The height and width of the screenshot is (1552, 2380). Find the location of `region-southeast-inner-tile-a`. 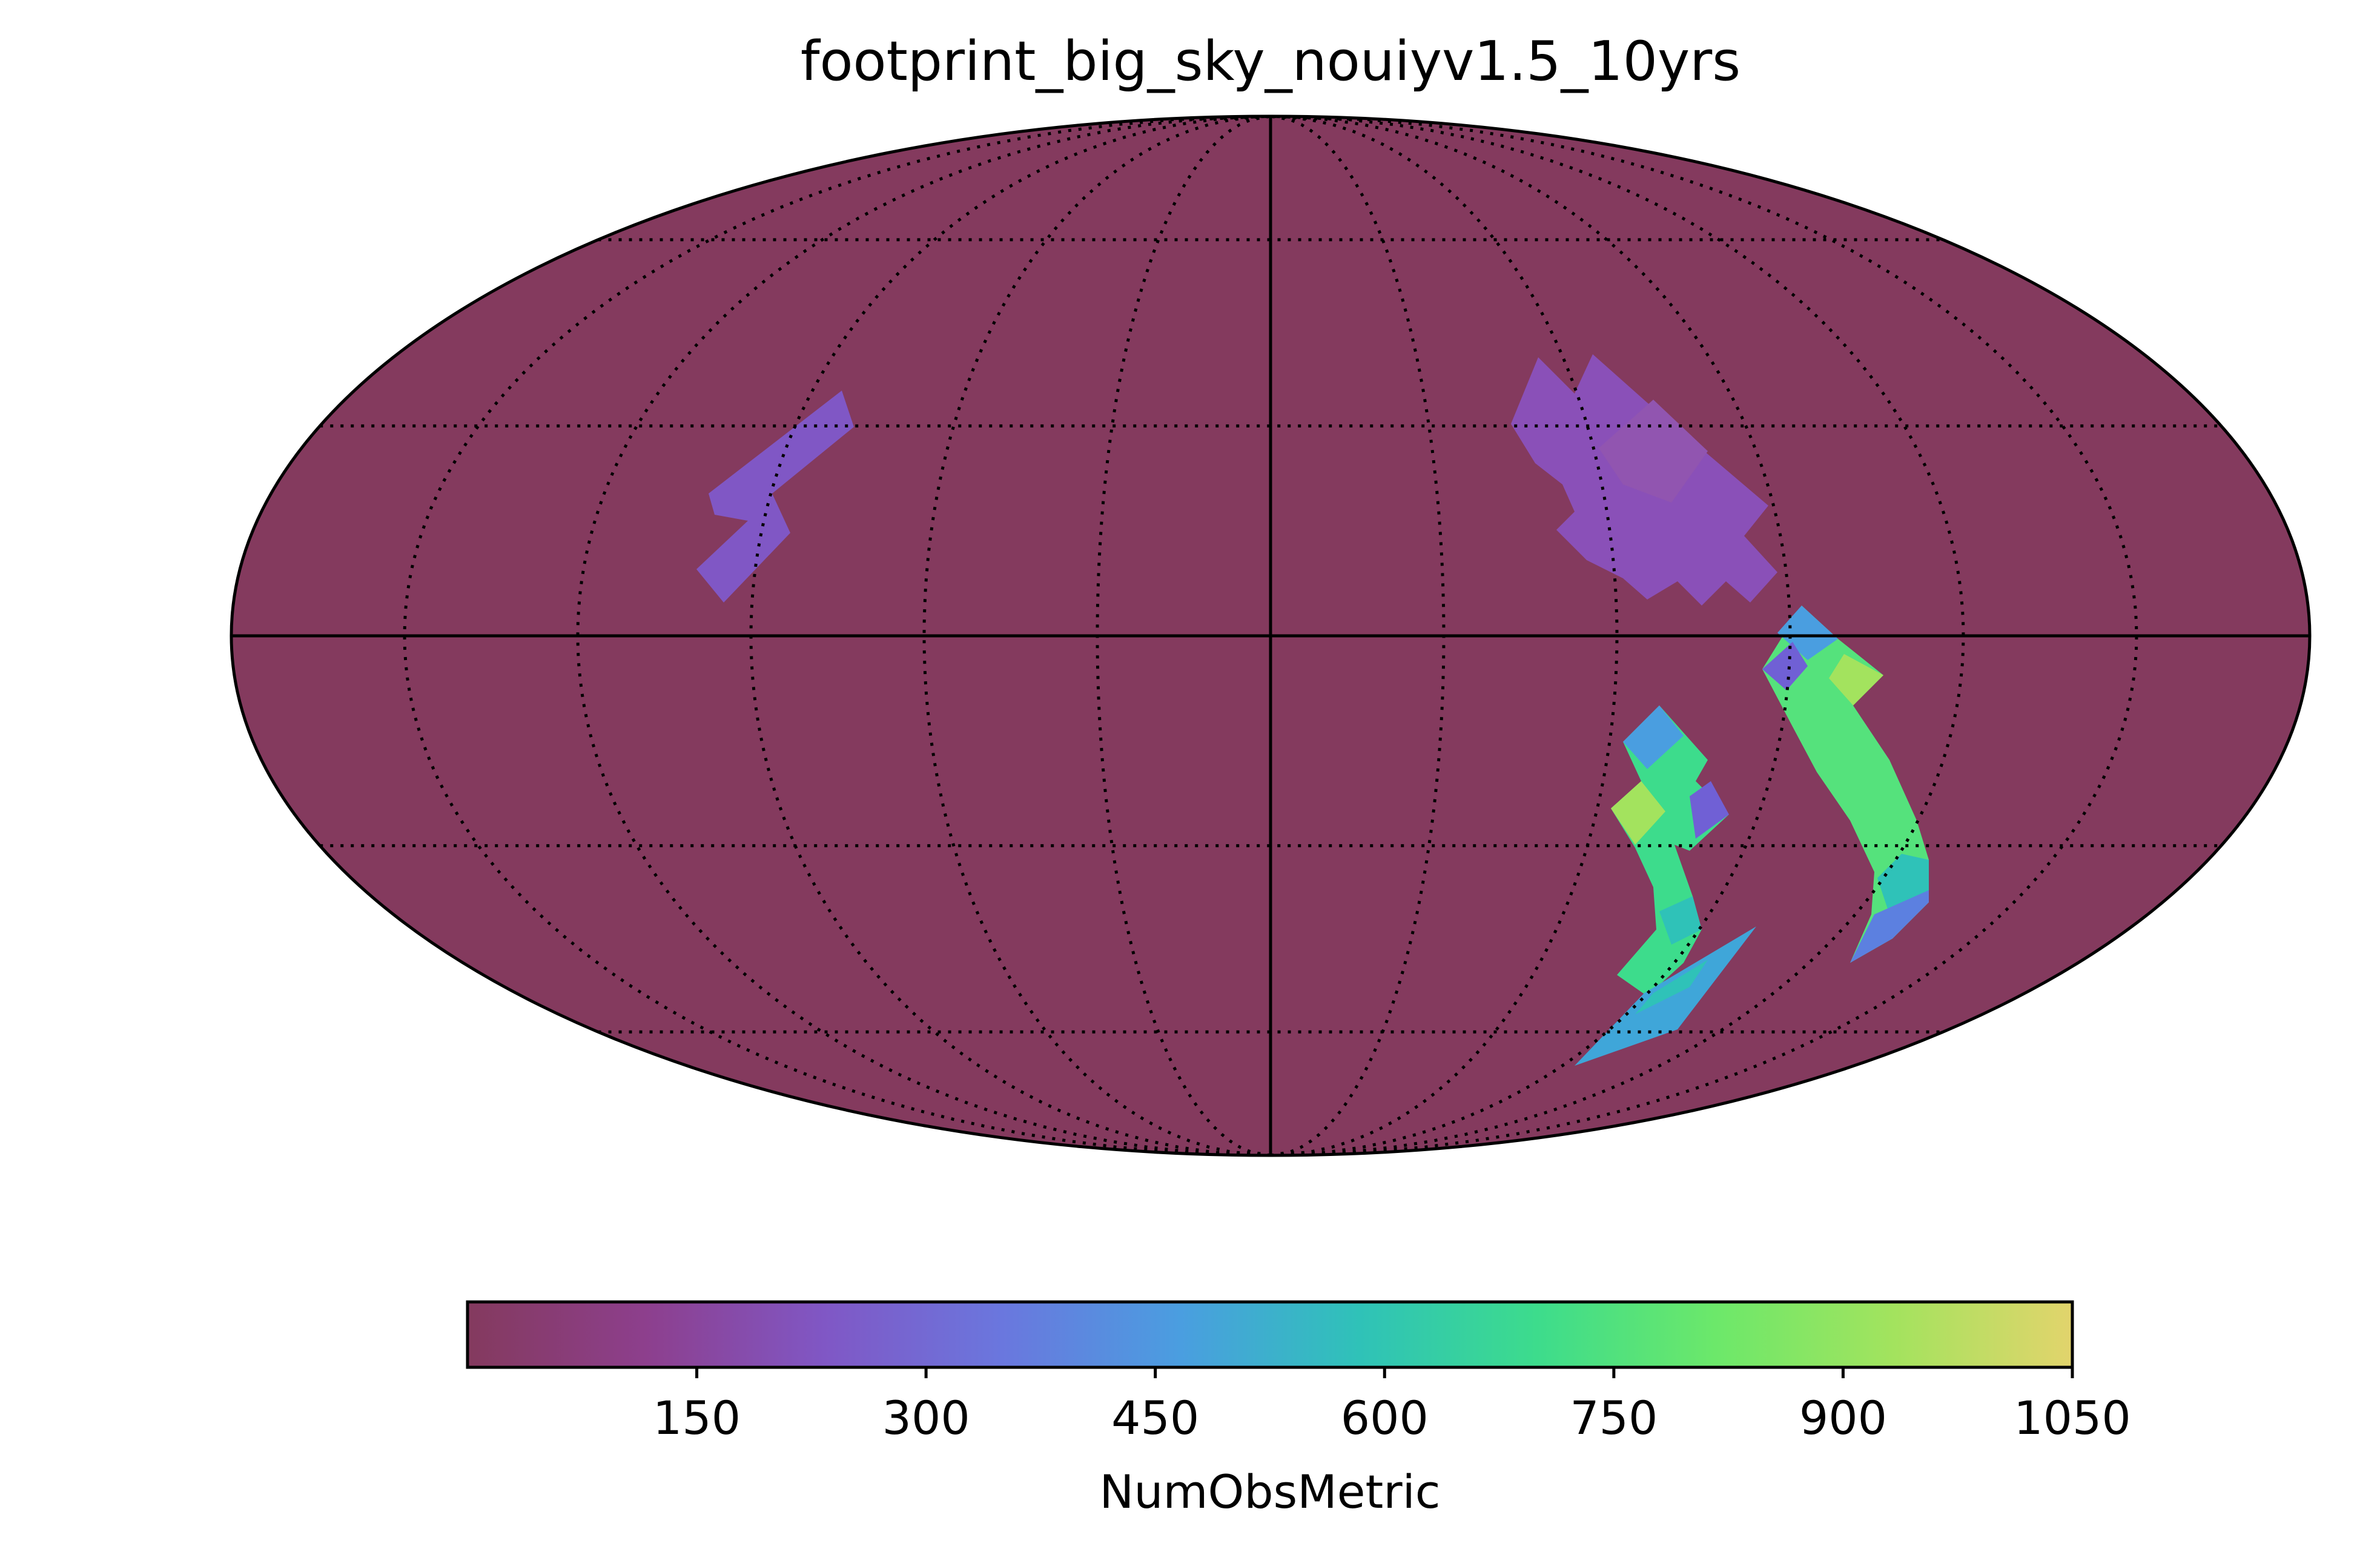

region-southeast-inner-tile-a is located at coordinates (1653, 737).